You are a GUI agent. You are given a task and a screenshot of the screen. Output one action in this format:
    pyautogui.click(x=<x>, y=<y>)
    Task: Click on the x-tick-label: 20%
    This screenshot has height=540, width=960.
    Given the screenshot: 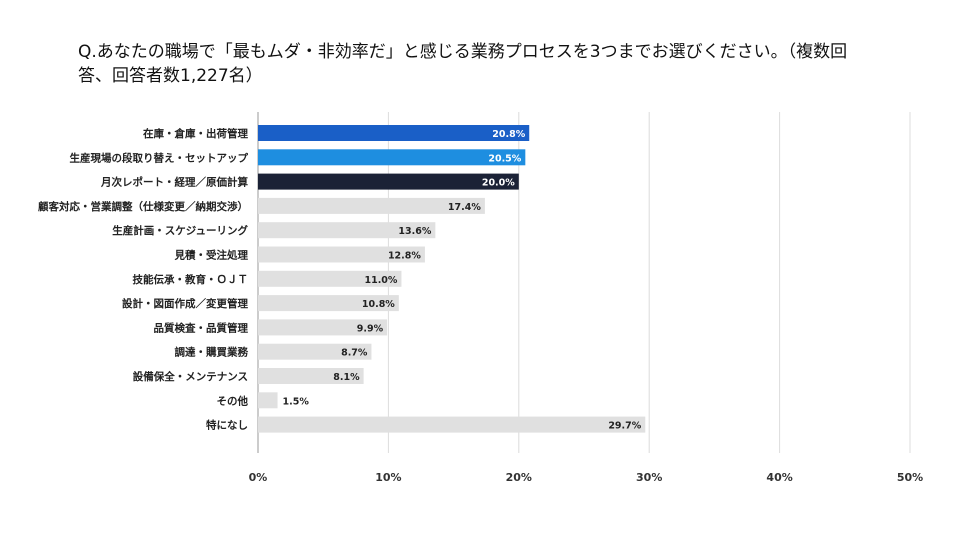 What is the action you would take?
    pyautogui.click(x=519, y=477)
    